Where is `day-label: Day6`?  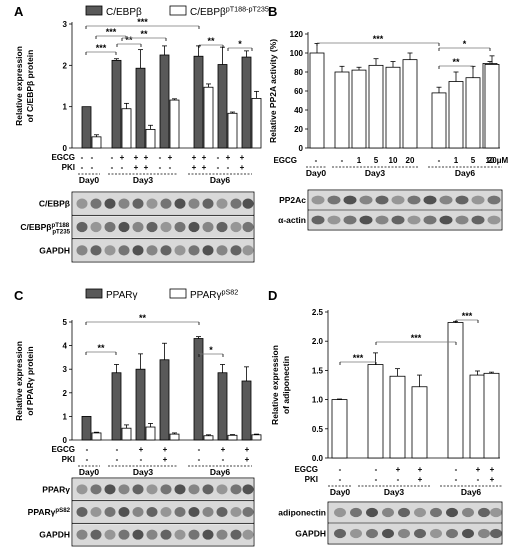 day-label: Day6 is located at coordinates (220, 472).